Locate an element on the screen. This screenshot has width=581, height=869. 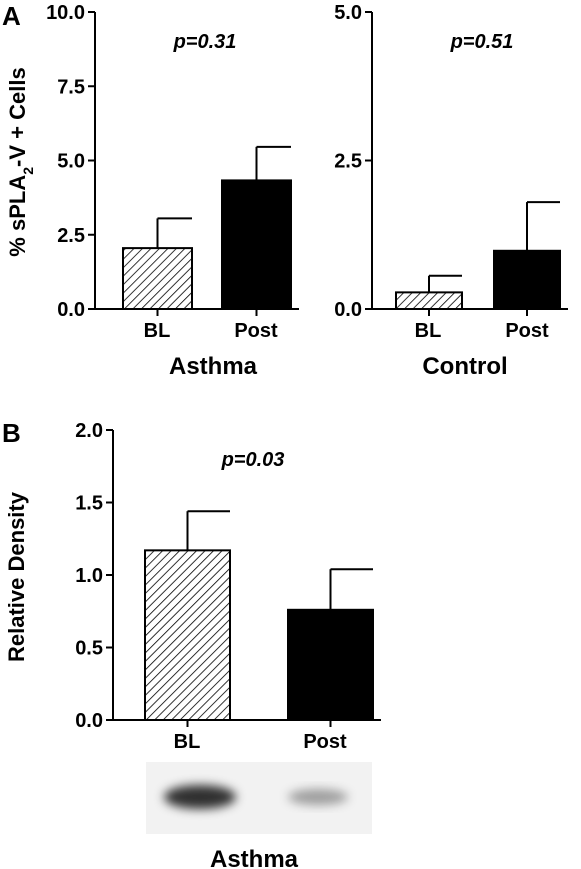
y-tick-label: 10.0 is located at coordinates (65, 13).